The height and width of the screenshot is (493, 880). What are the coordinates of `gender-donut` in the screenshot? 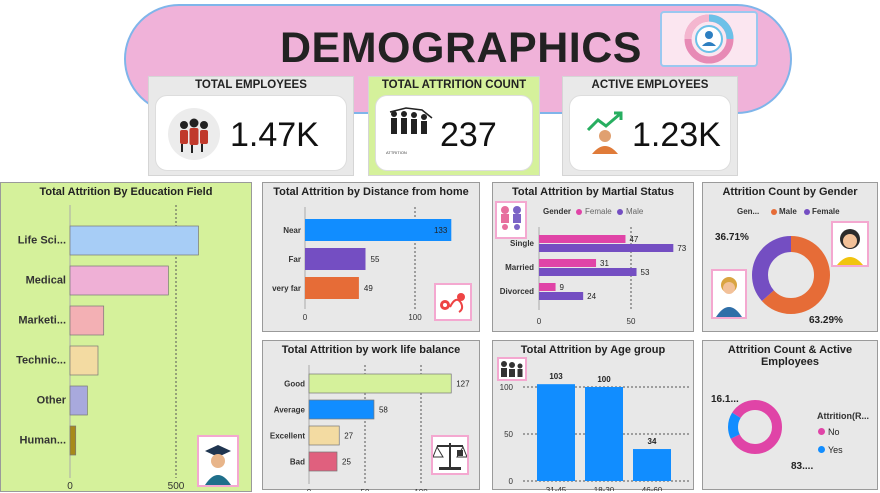 It's located at (791, 275).